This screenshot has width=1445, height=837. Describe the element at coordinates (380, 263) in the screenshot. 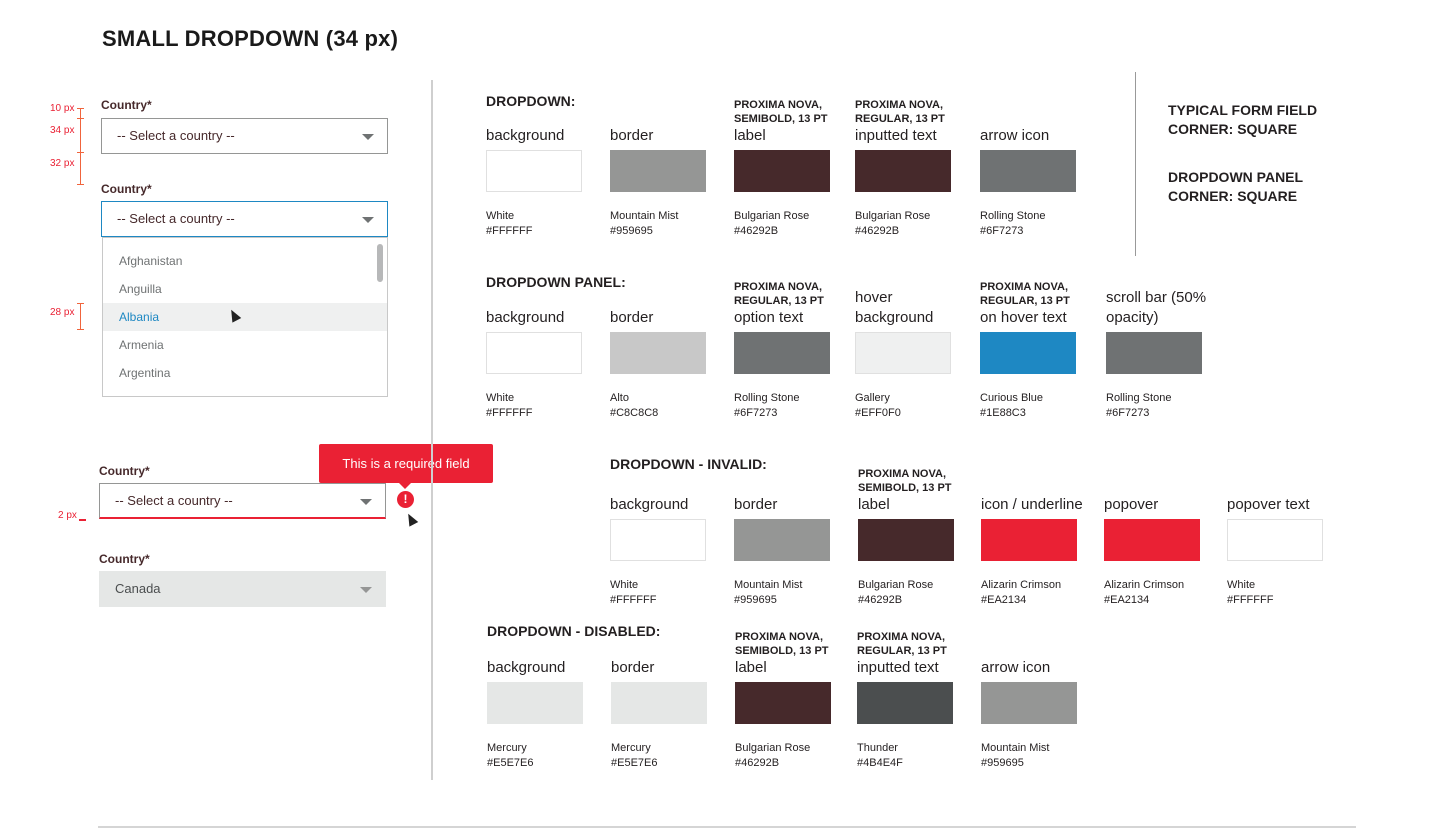

I see `scrollbar` at that location.